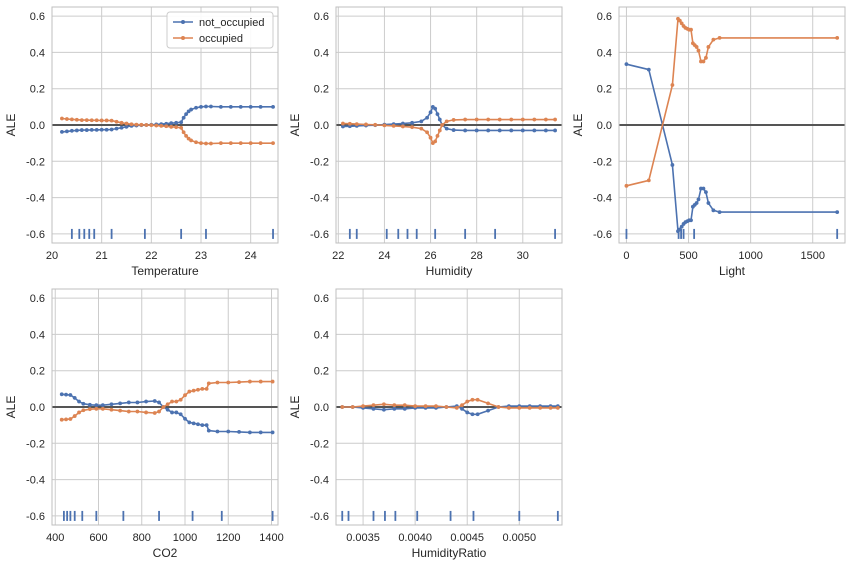  I want to click on x-tick-label: 23, so click(201, 256).